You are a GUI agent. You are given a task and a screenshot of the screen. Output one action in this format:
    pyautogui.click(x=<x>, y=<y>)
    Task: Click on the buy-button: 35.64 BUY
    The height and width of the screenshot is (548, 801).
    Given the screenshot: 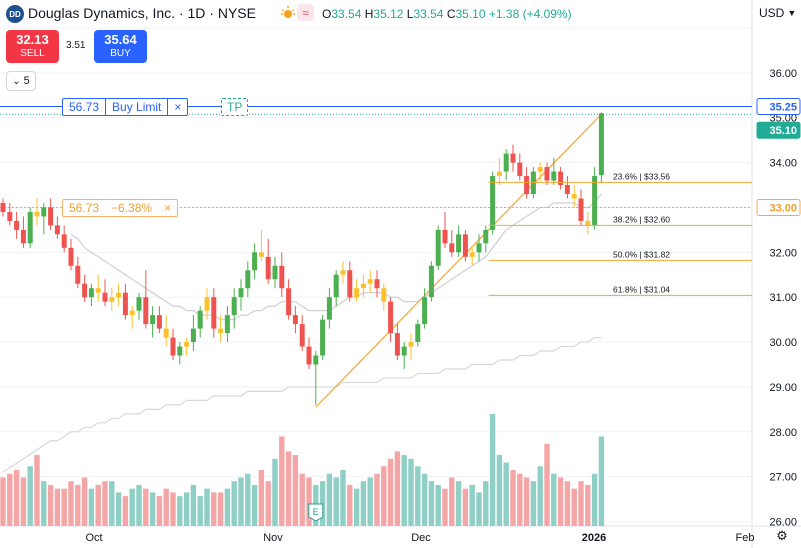 What is the action you would take?
    pyautogui.click(x=120, y=46)
    